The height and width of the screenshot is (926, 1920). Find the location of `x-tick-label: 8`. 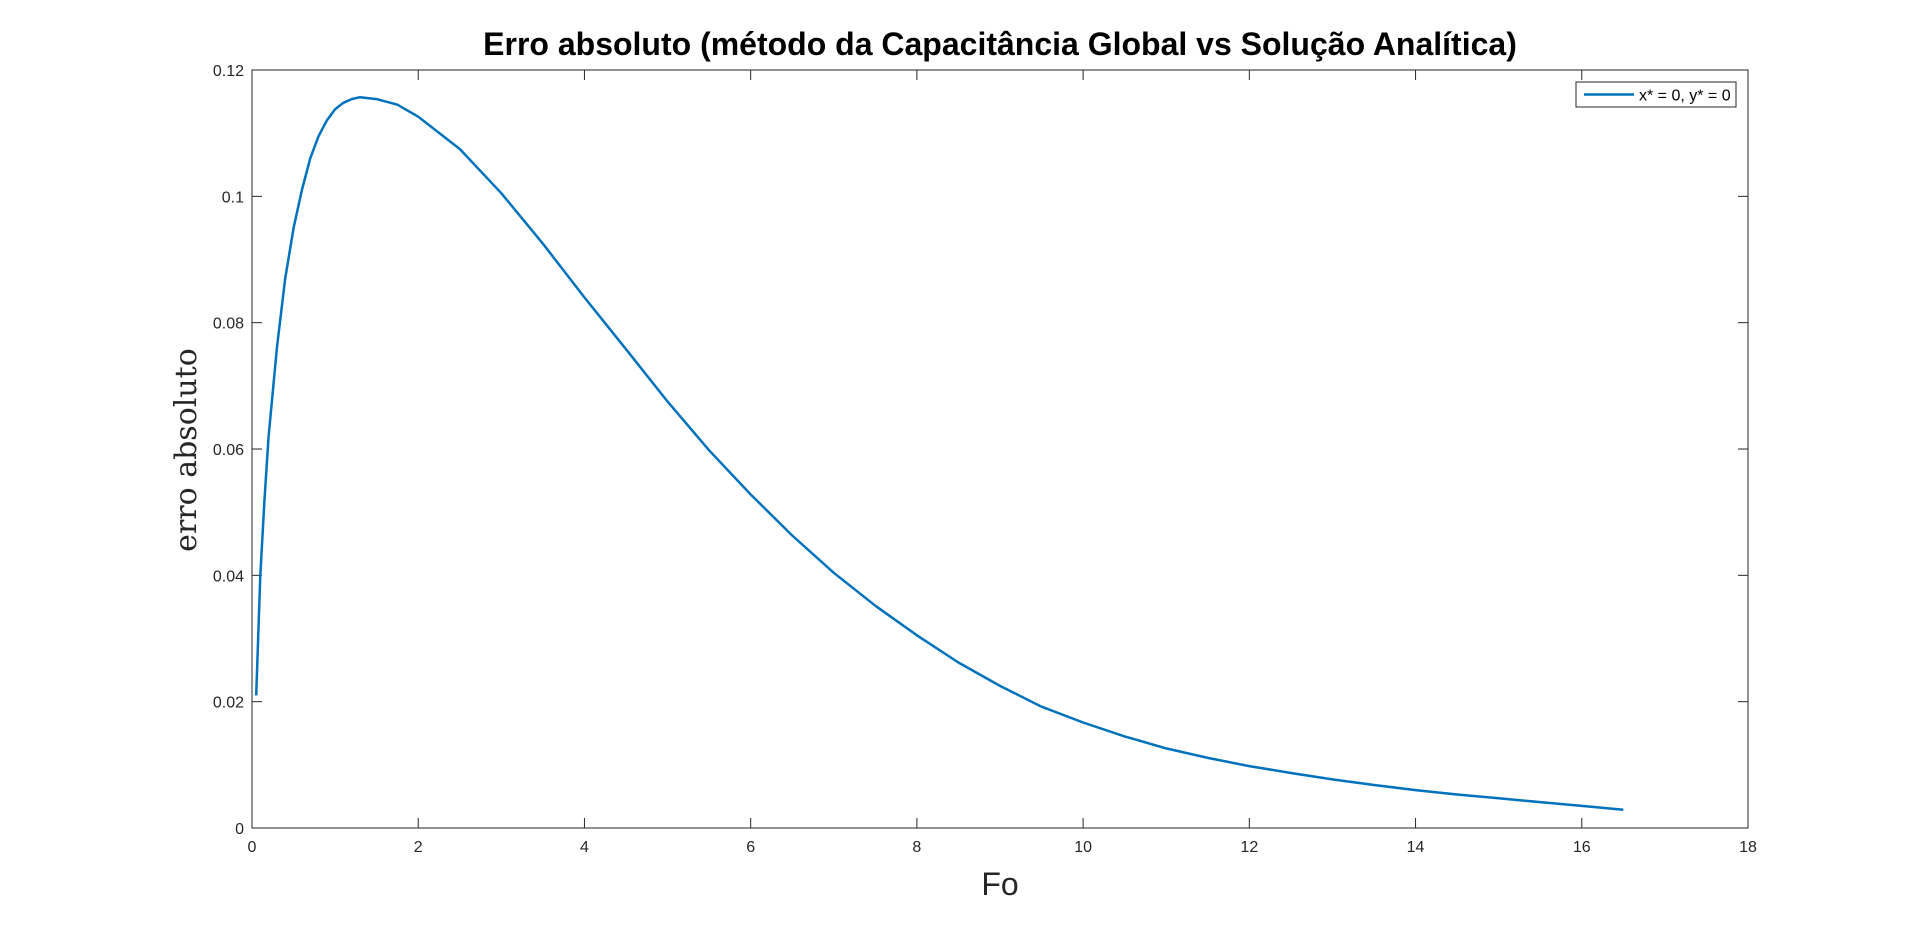

x-tick-label: 8 is located at coordinates (916, 847).